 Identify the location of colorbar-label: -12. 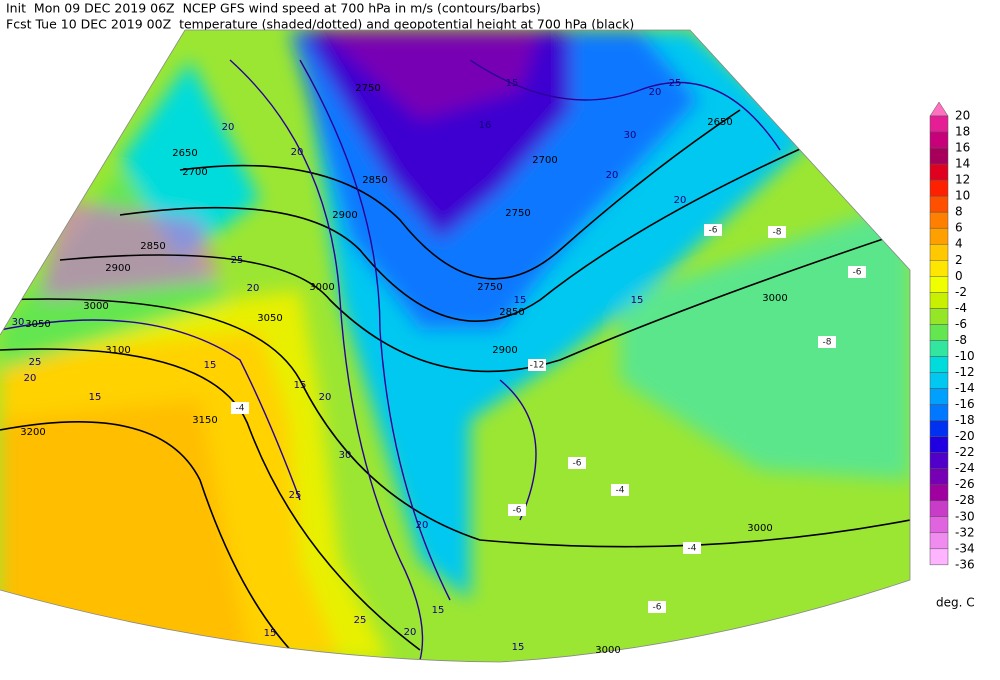
(965, 372).